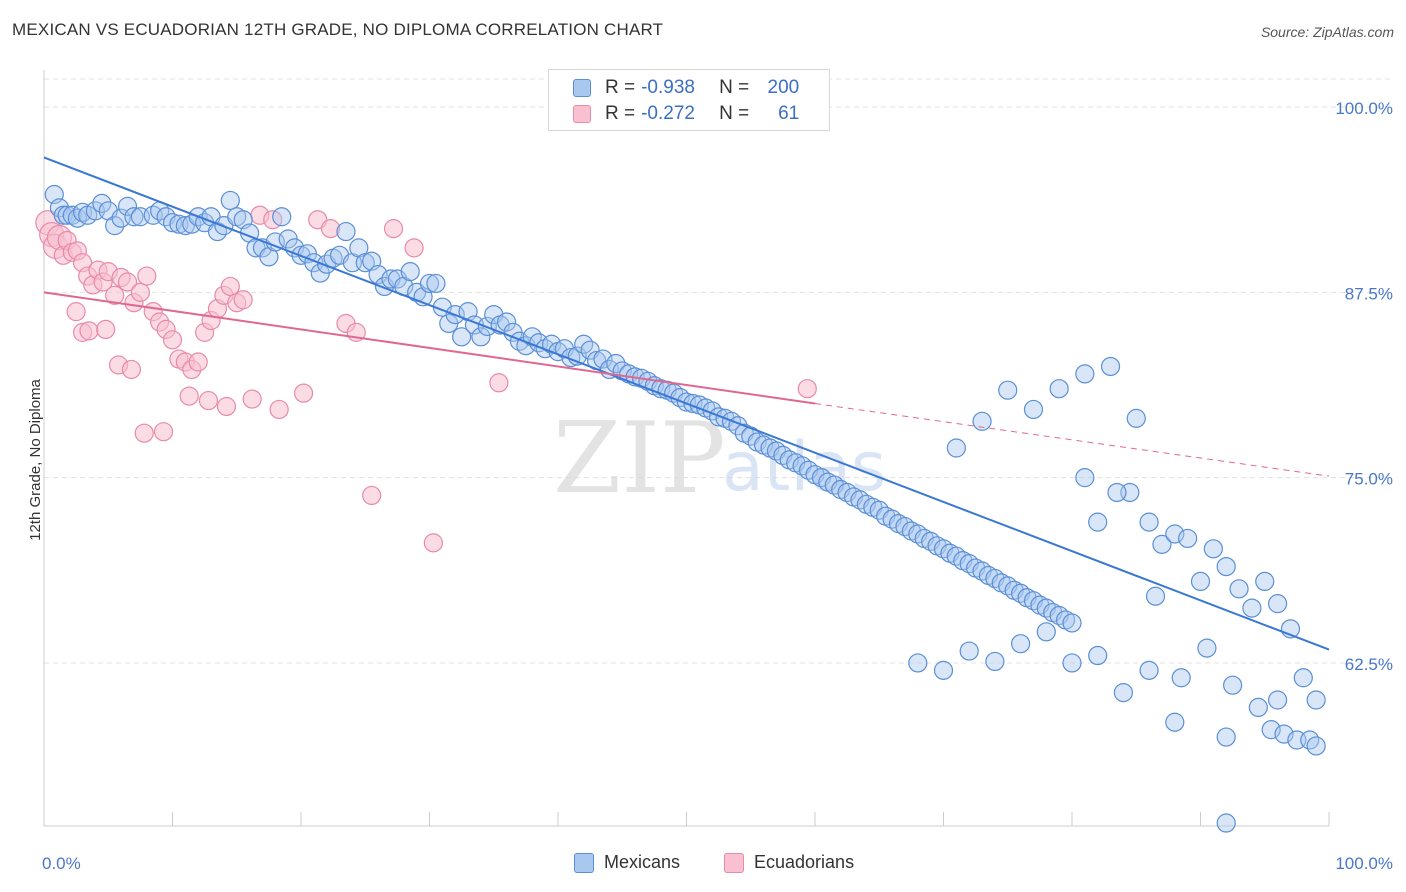 This screenshot has height=892, width=1406. Describe the element at coordinates (668, 113) in the screenshot. I see `legend-r-value: -0.272` at that location.